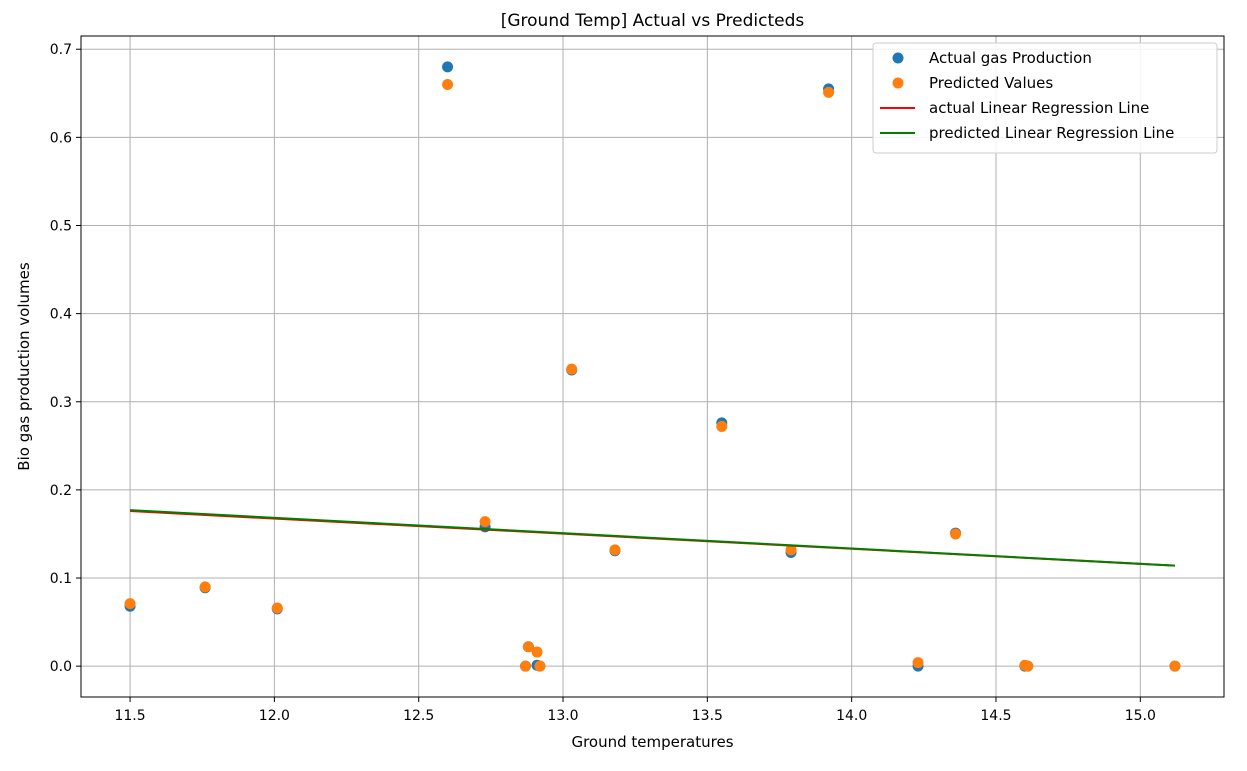 Image resolution: width=1247 pixels, height=771 pixels. I want to click on legend-box, so click(1045, 98).